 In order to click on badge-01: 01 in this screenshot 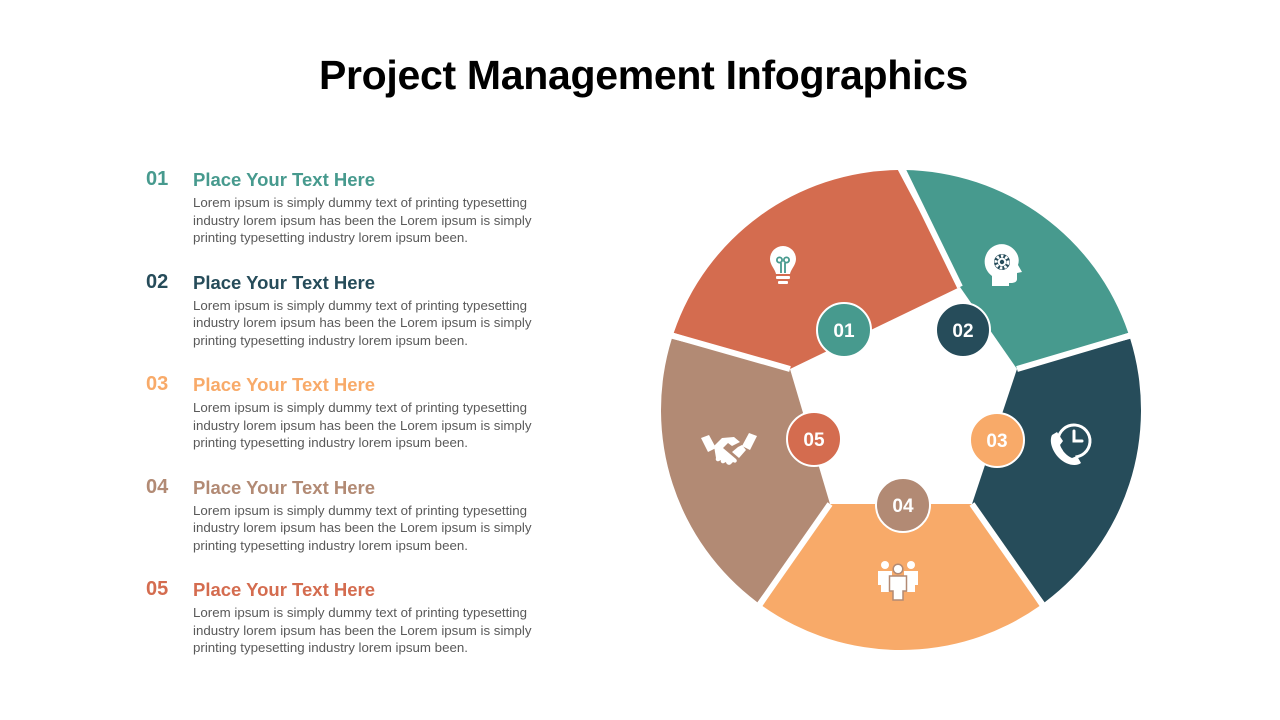, I will do `click(844, 330)`.